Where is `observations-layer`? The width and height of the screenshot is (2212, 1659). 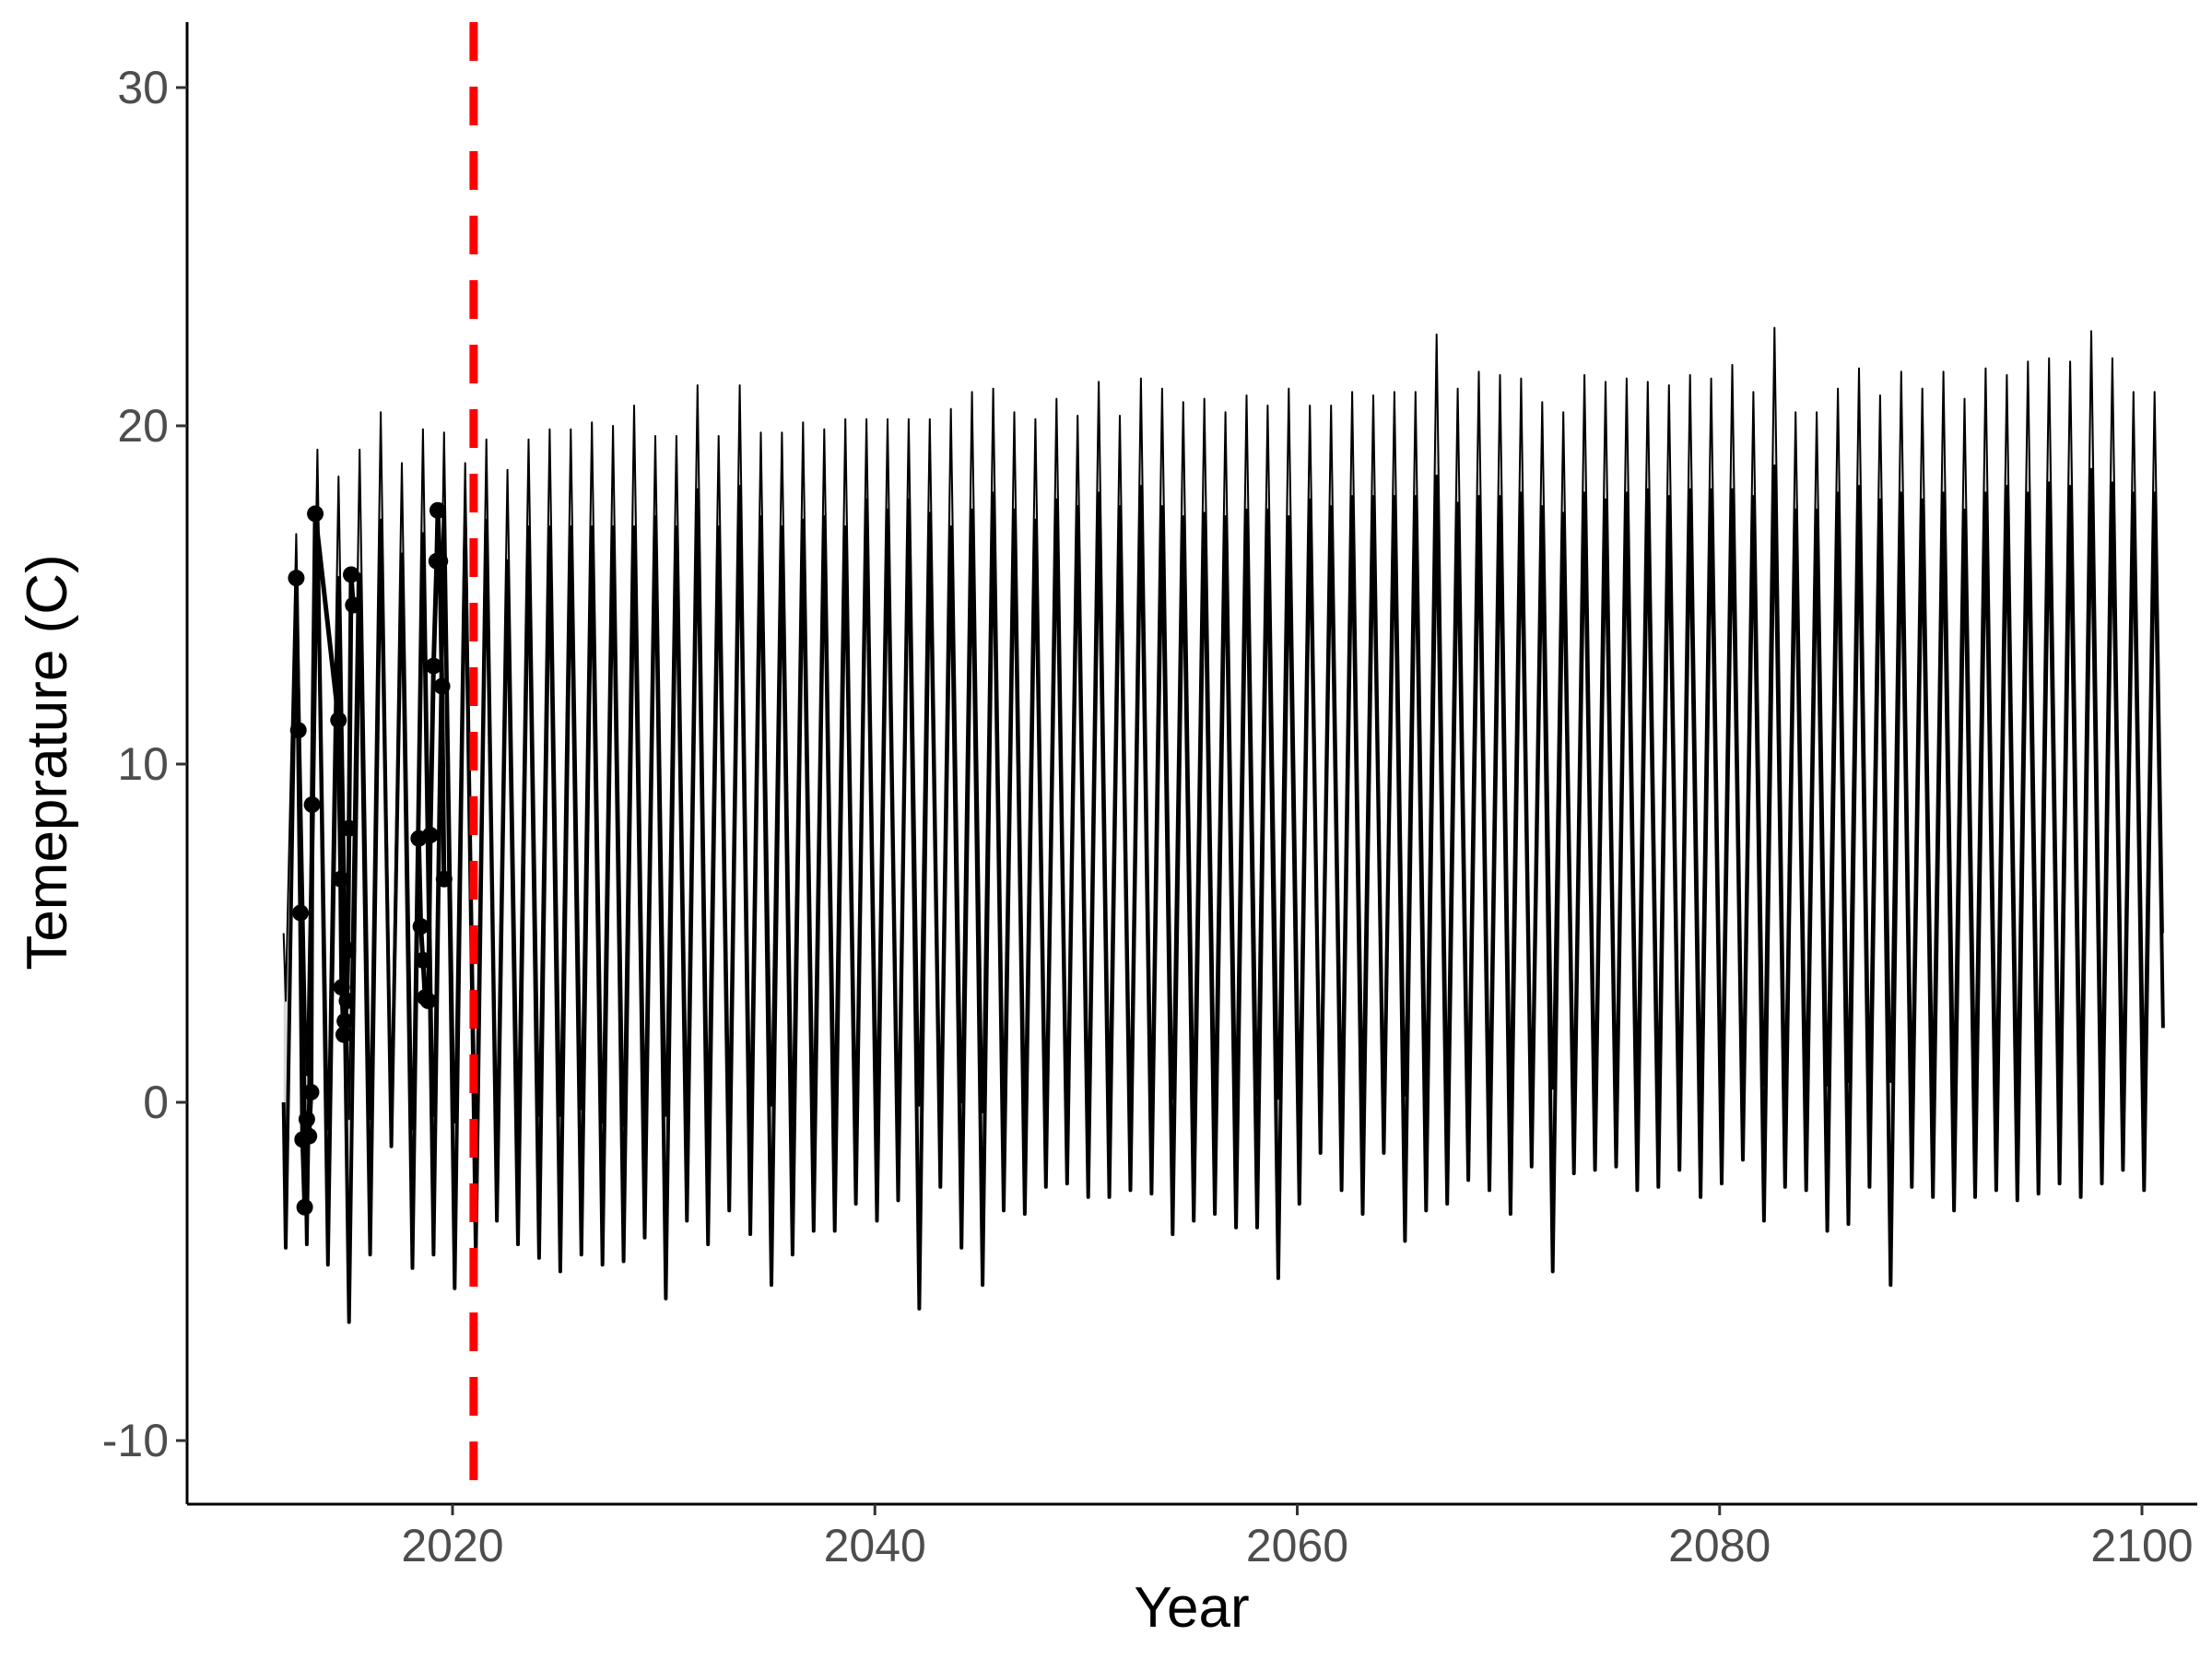
observations-layer is located at coordinates (370, 858).